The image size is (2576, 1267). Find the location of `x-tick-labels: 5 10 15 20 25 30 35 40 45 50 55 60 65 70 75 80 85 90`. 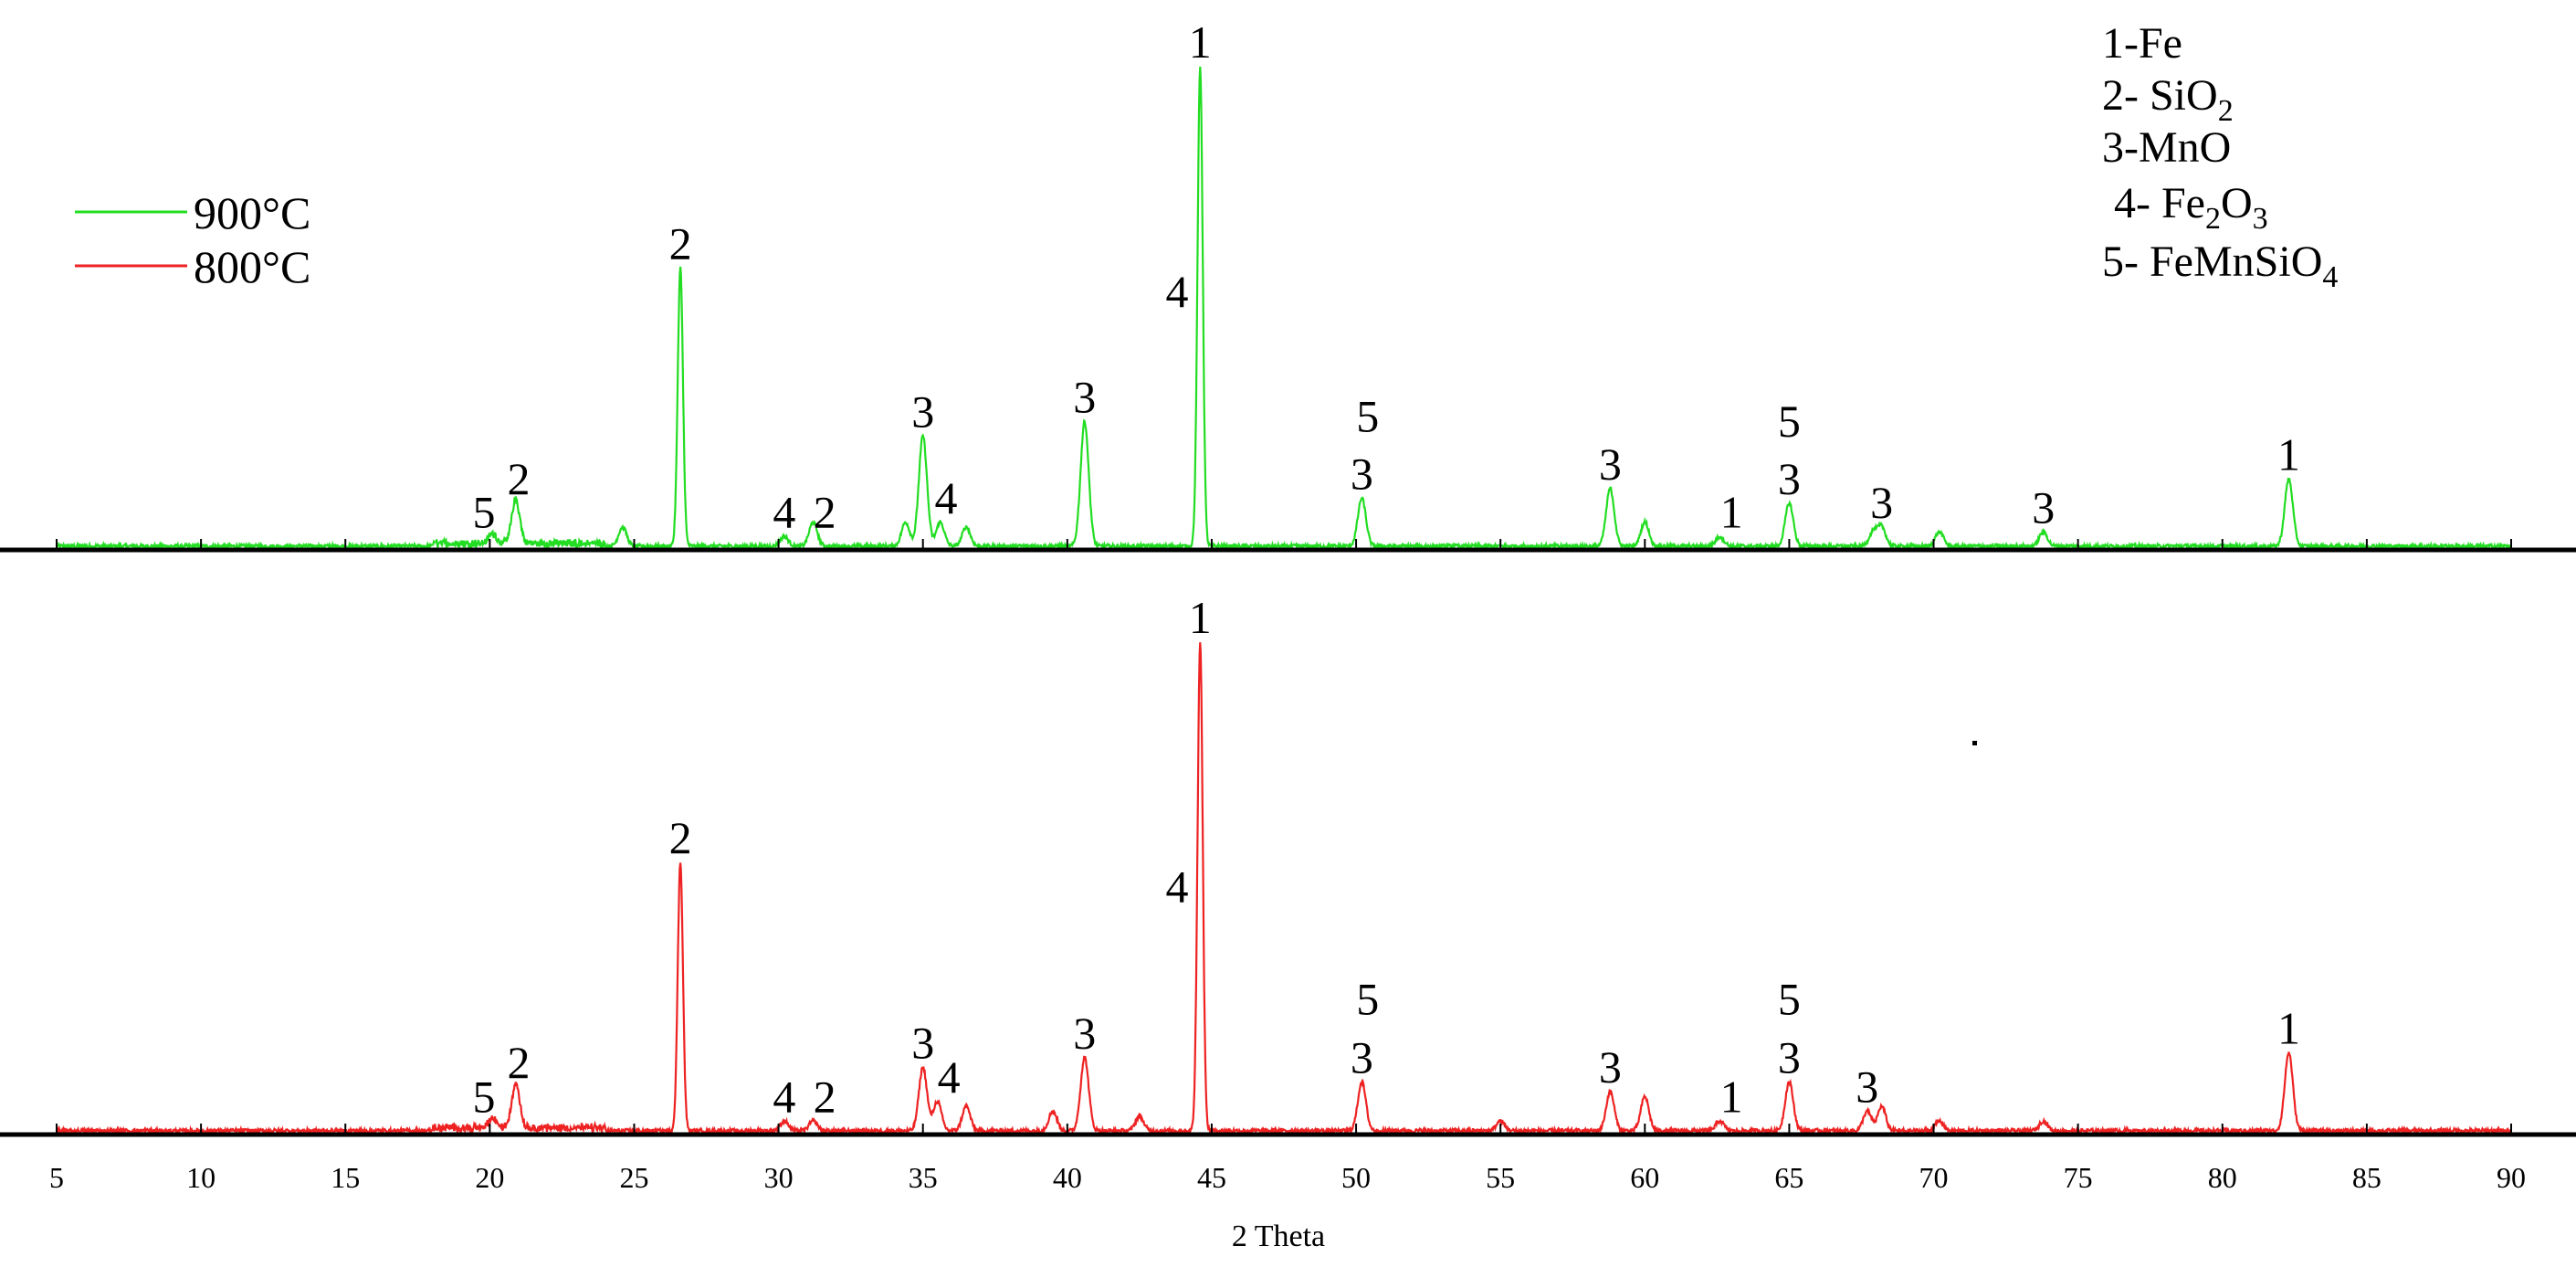

x-tick-labels: 5 10 15 20 25 30 35 40 45 50 55 60 65 70 75 80 85 90 is located at coordinates (1287, 1177).